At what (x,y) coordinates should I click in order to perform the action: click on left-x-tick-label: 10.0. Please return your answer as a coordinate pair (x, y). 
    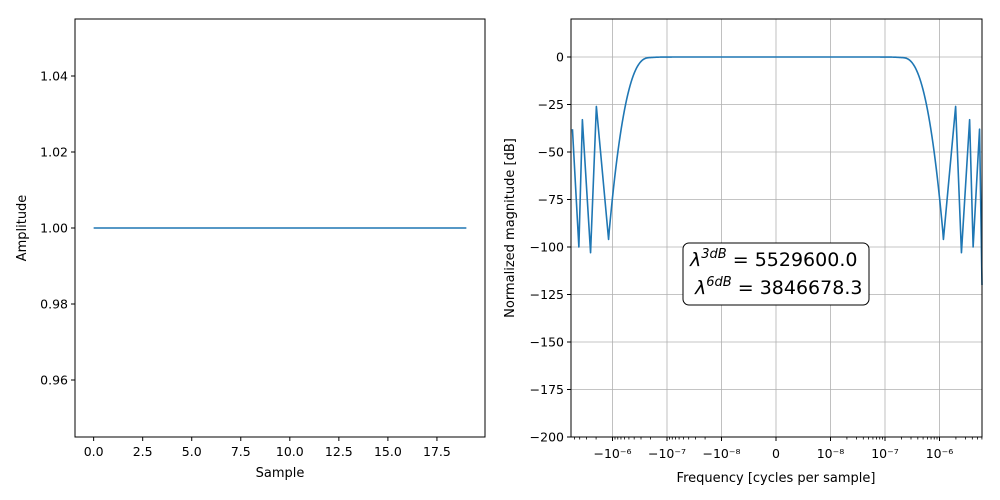
    Looking at the image, I should click on (290, 451).